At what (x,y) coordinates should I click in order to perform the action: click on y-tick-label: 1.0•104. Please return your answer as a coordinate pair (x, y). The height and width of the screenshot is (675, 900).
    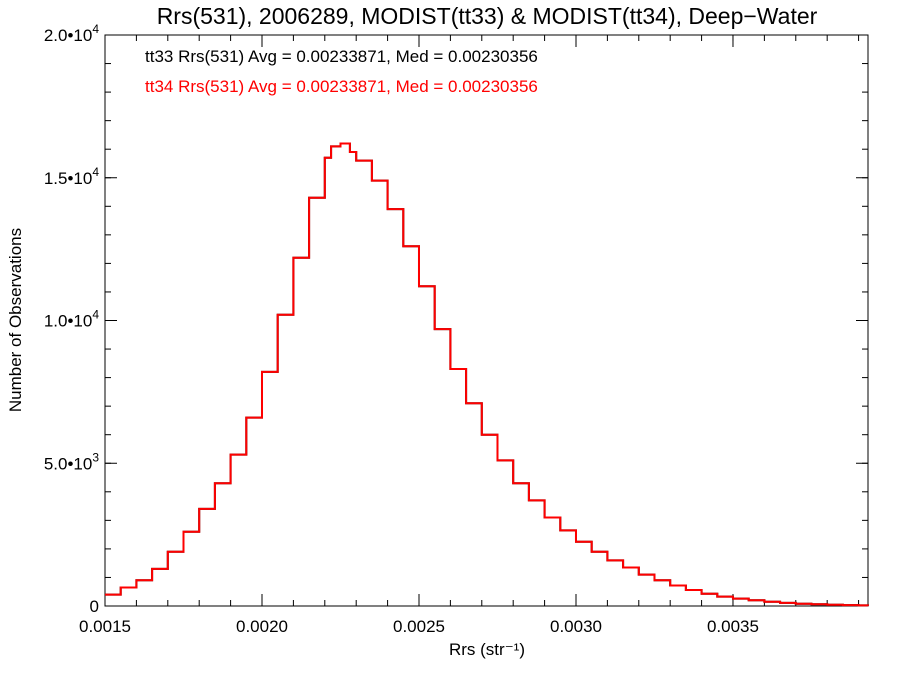
    Looking at the image, I should click on (72, 319).